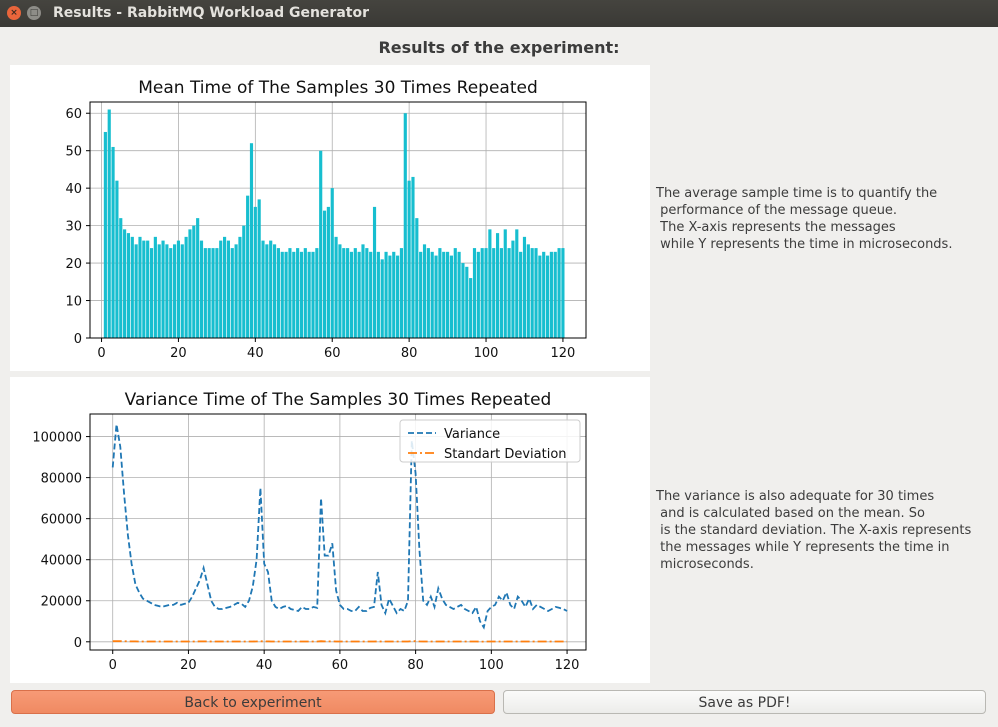 The height and width of the screenshot is (727, 998). I want to click on y-tick-label: 40, so click(73, 189).